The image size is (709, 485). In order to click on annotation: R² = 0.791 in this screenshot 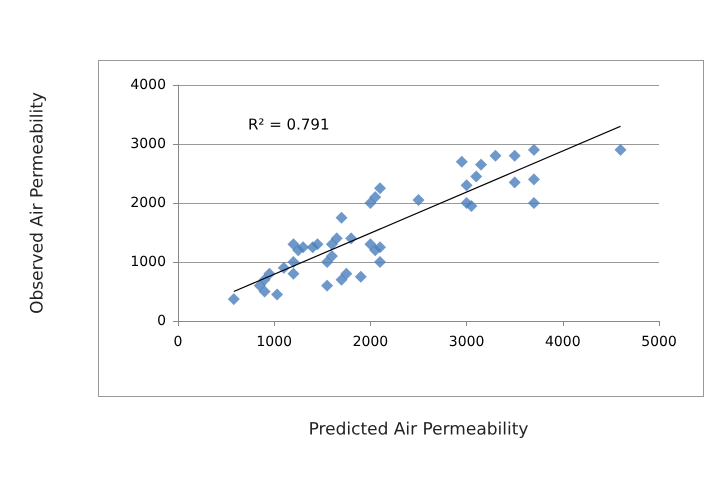, I will do `click(289, 125)`.